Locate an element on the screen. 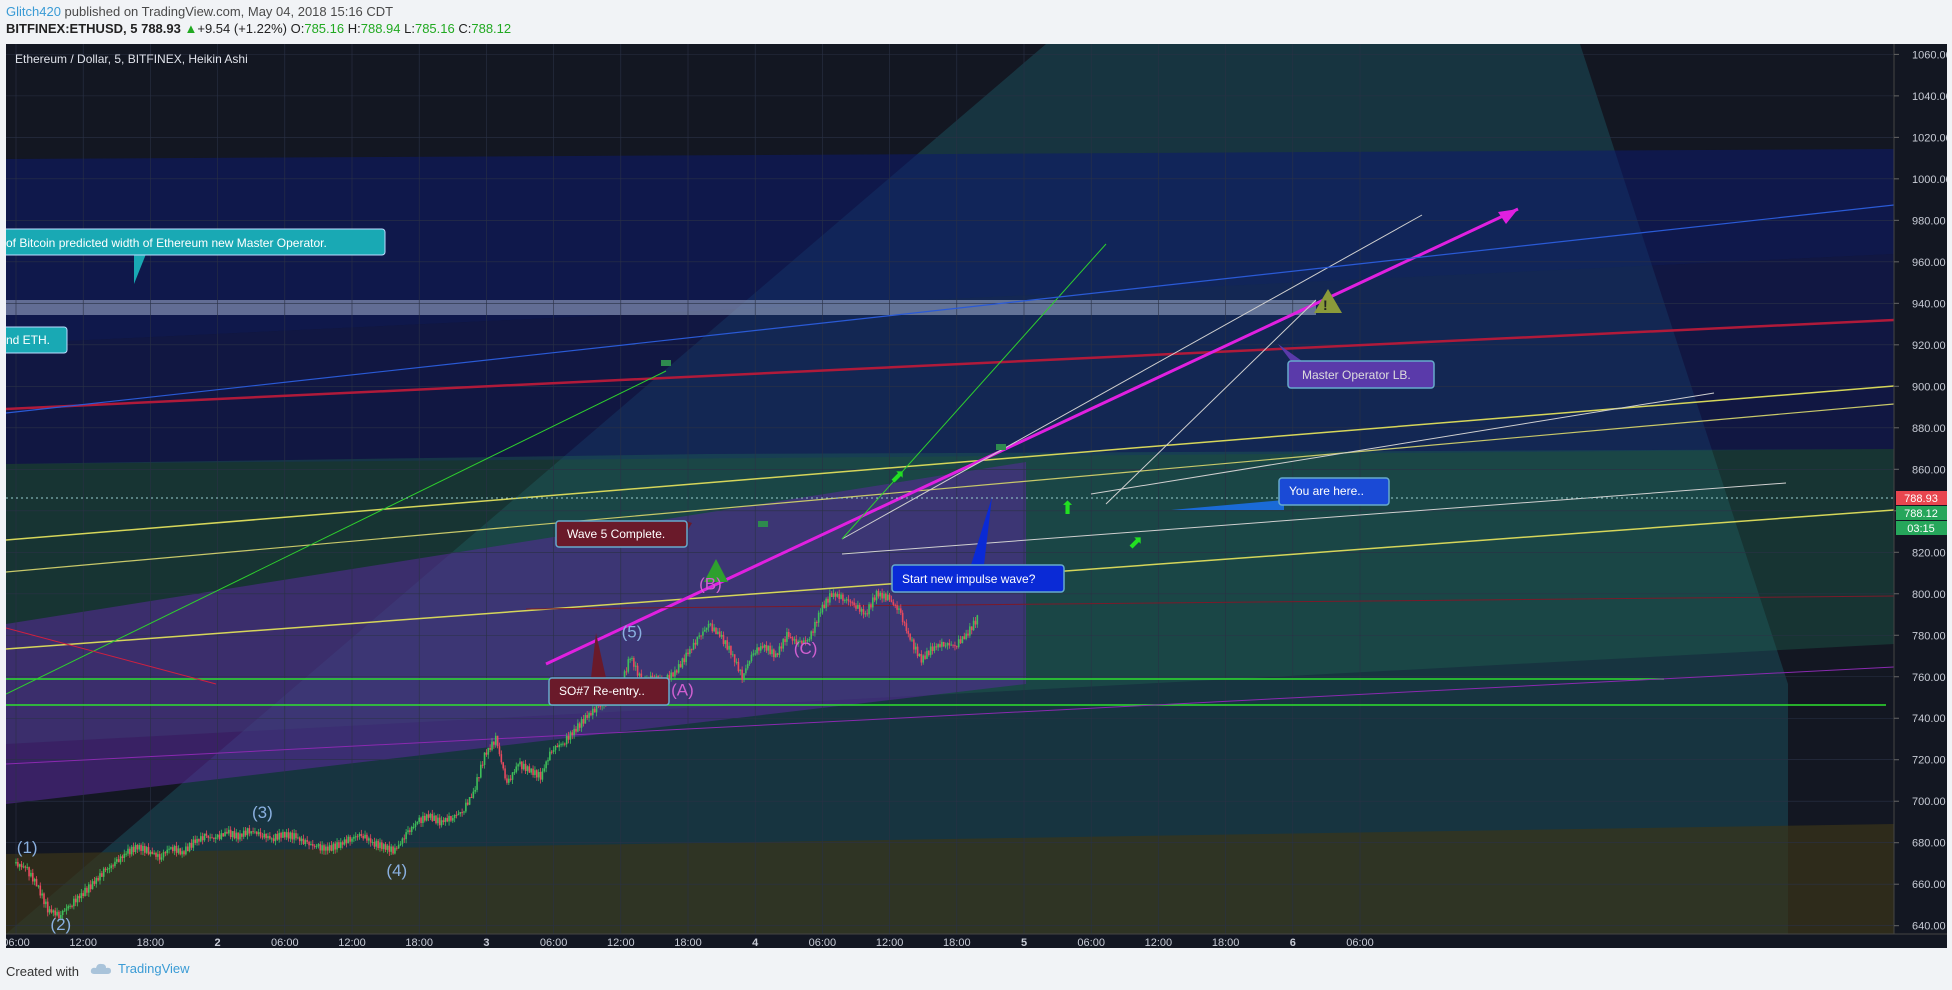 The height and width of the screenshot is (990, 1952). wave-label: (4) is located at coordinates (396, 870).